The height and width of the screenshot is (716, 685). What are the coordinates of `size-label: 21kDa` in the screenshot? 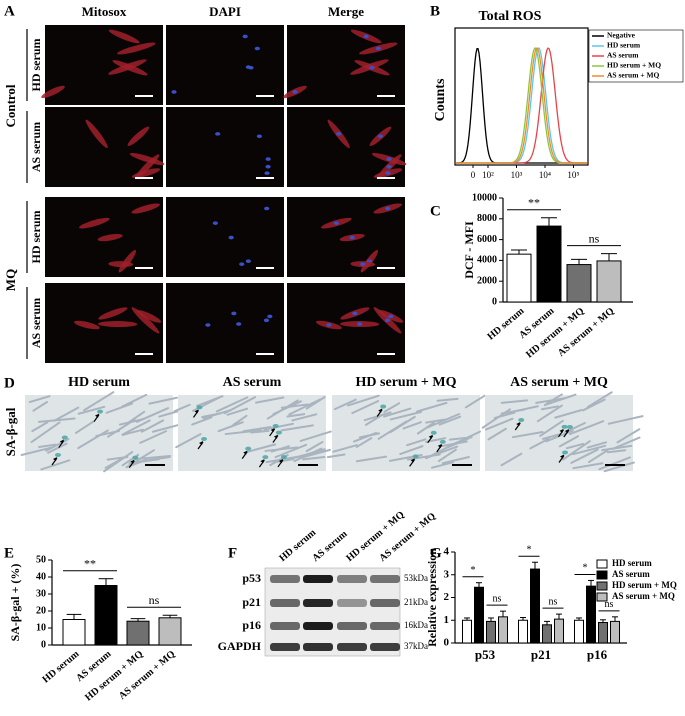 It's located at (416, 602).